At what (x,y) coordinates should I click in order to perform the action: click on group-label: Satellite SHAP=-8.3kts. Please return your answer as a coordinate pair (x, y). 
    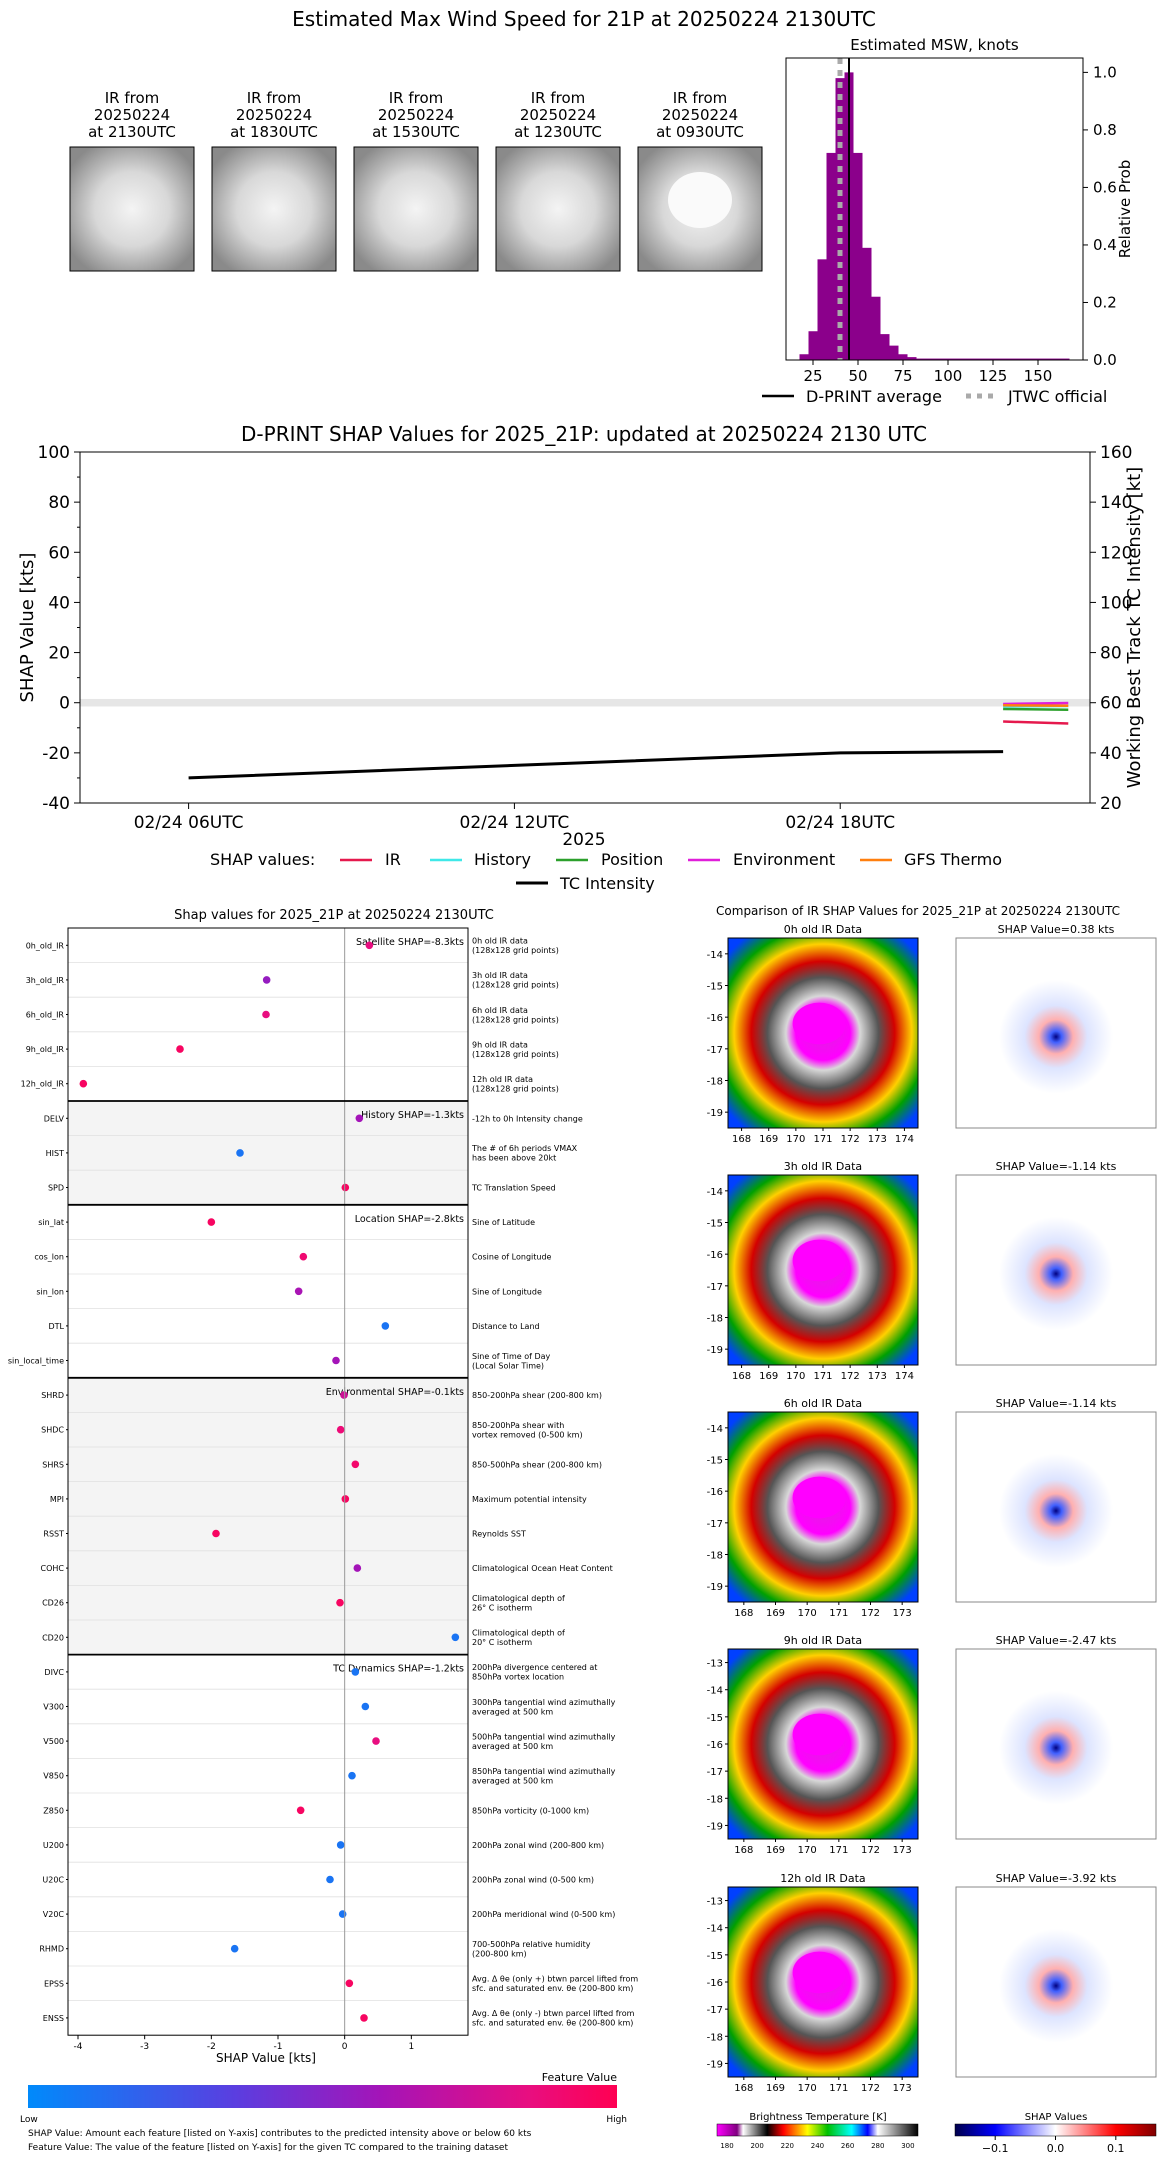
    Looking at the image, I should click on (410, 942).